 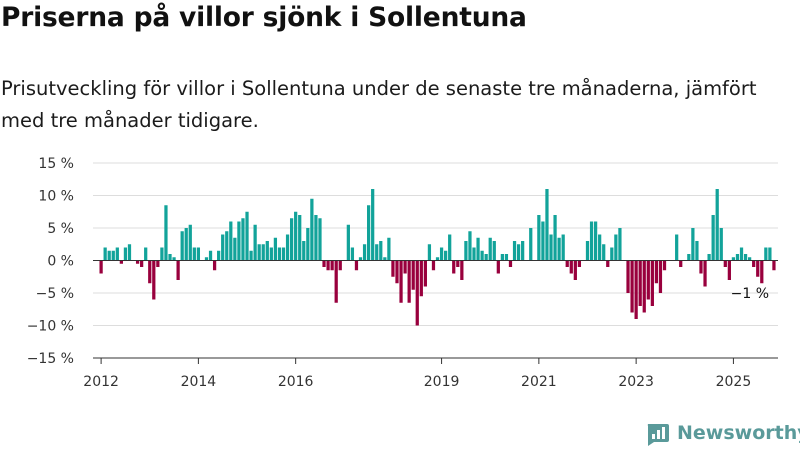 I want to click on x-tick-label: 2014, so click(x=199, y=382).